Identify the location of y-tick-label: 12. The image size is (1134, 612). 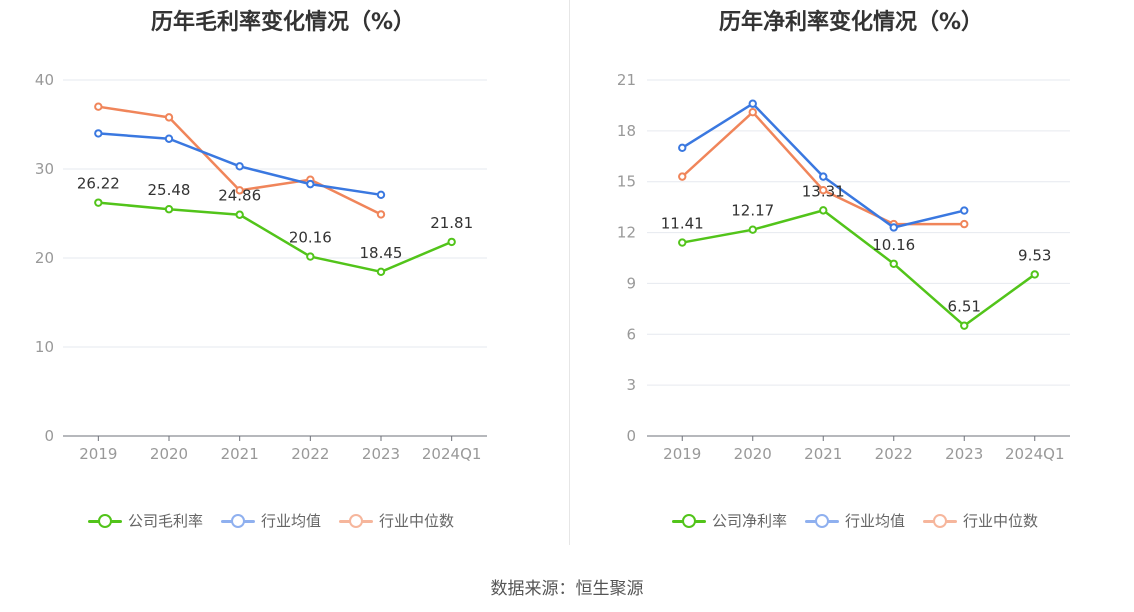
(626, 233).